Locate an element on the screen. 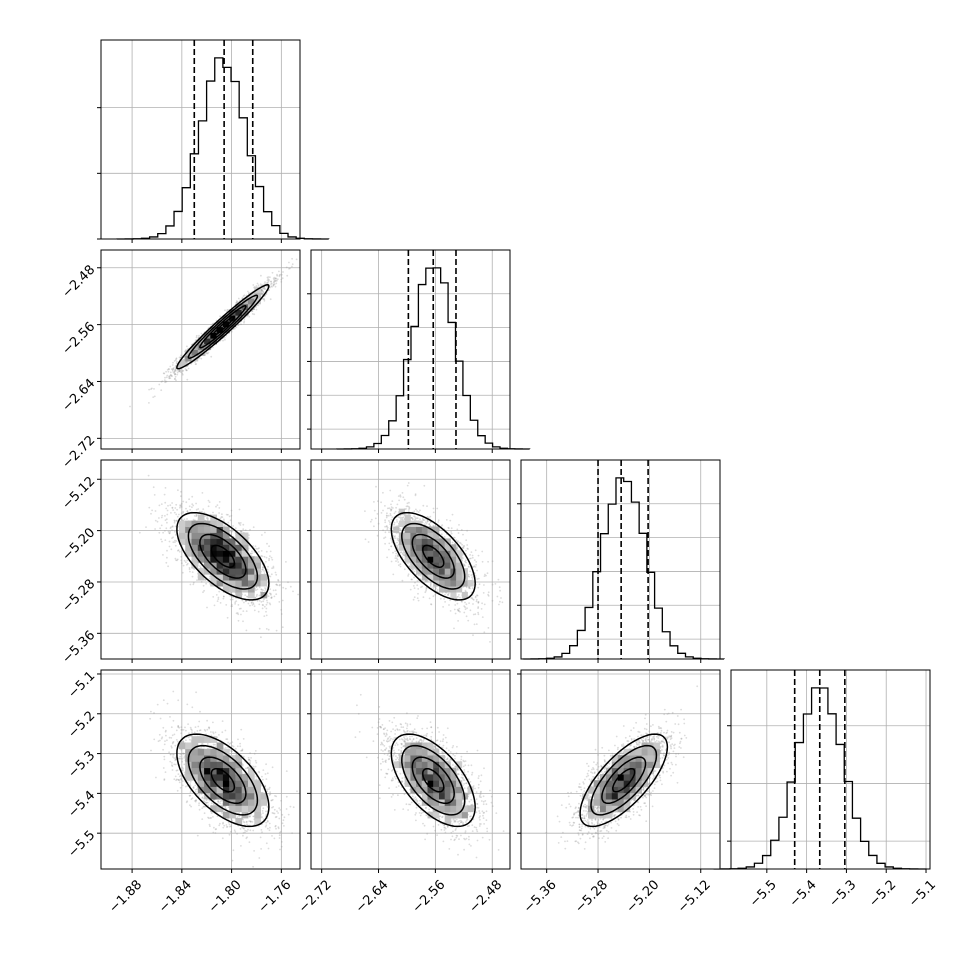 Image resolution: width=970 pixels, height=970 pixels. contour-line is located at coordinates (223, 327).